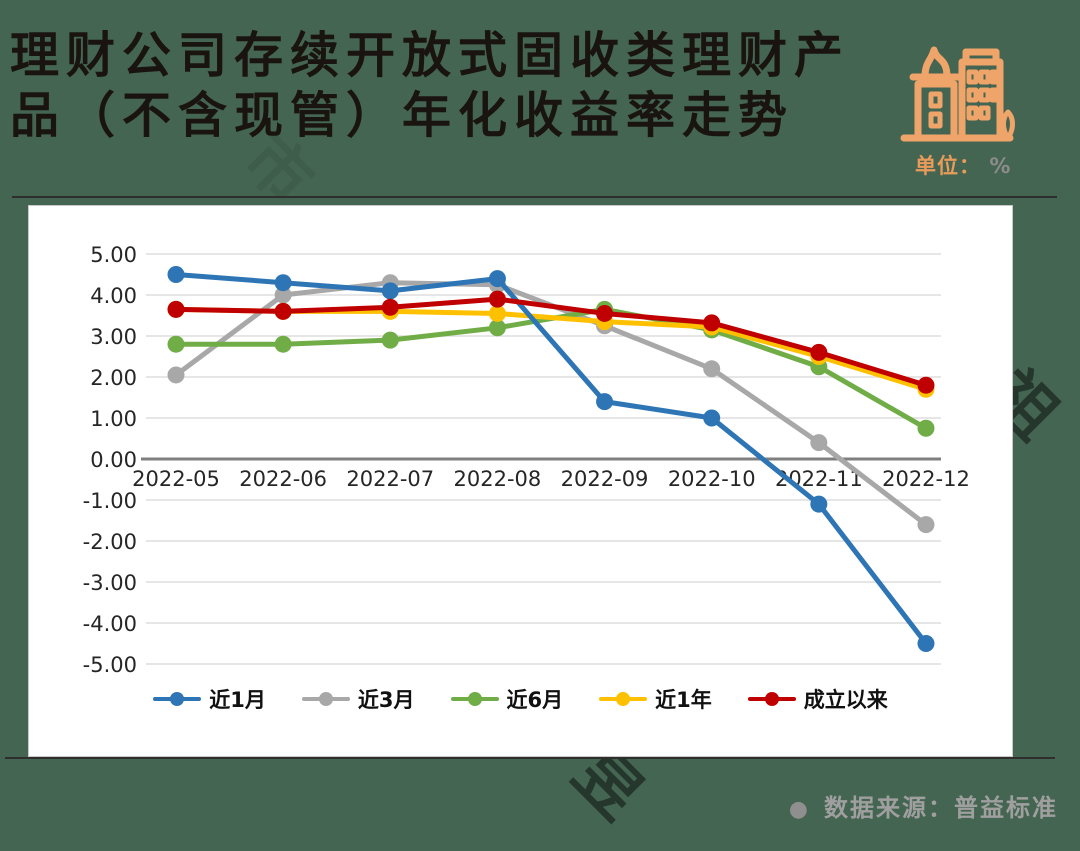 This screenshot has width=1080, height=851. I want to click on y-tick-label: -1.00, so click(110, 501).